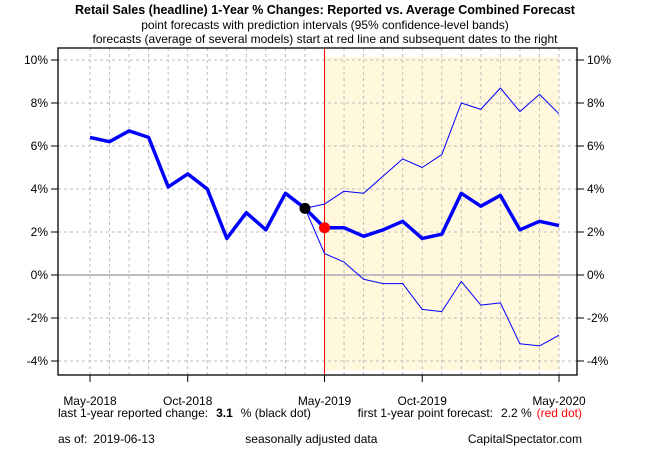 This screenshot has height=450, width=650. Describe the element at coordinates (425, 413) in the screenshot. I see `forecast-label: first 1-year point forecast:` at that location.